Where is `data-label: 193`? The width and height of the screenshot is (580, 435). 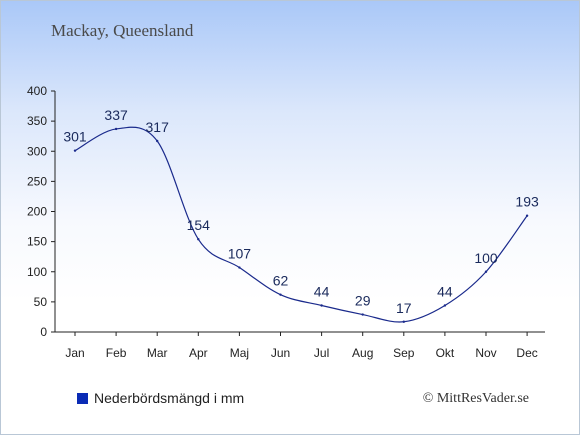
data-label: 193 is located at coordinates (527, 202).